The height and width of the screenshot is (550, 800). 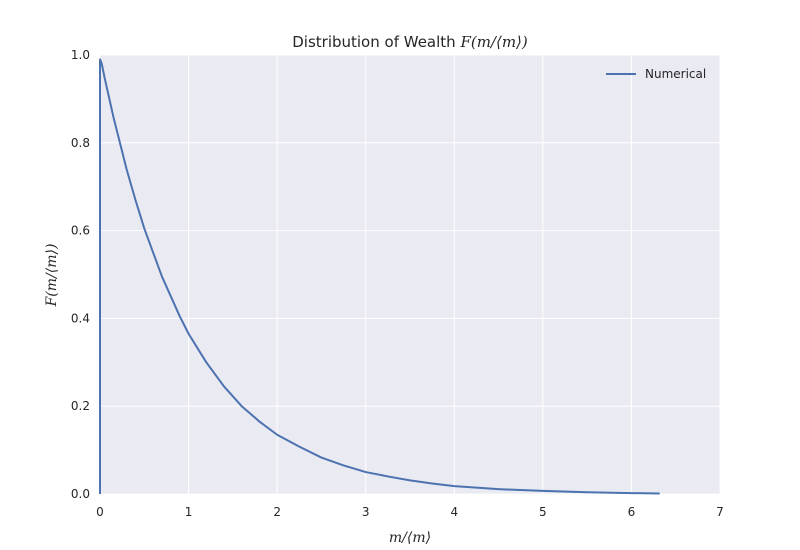 I want to click on chart-title-prefix: Distribution of Wealth, so click(x=376, y=42).